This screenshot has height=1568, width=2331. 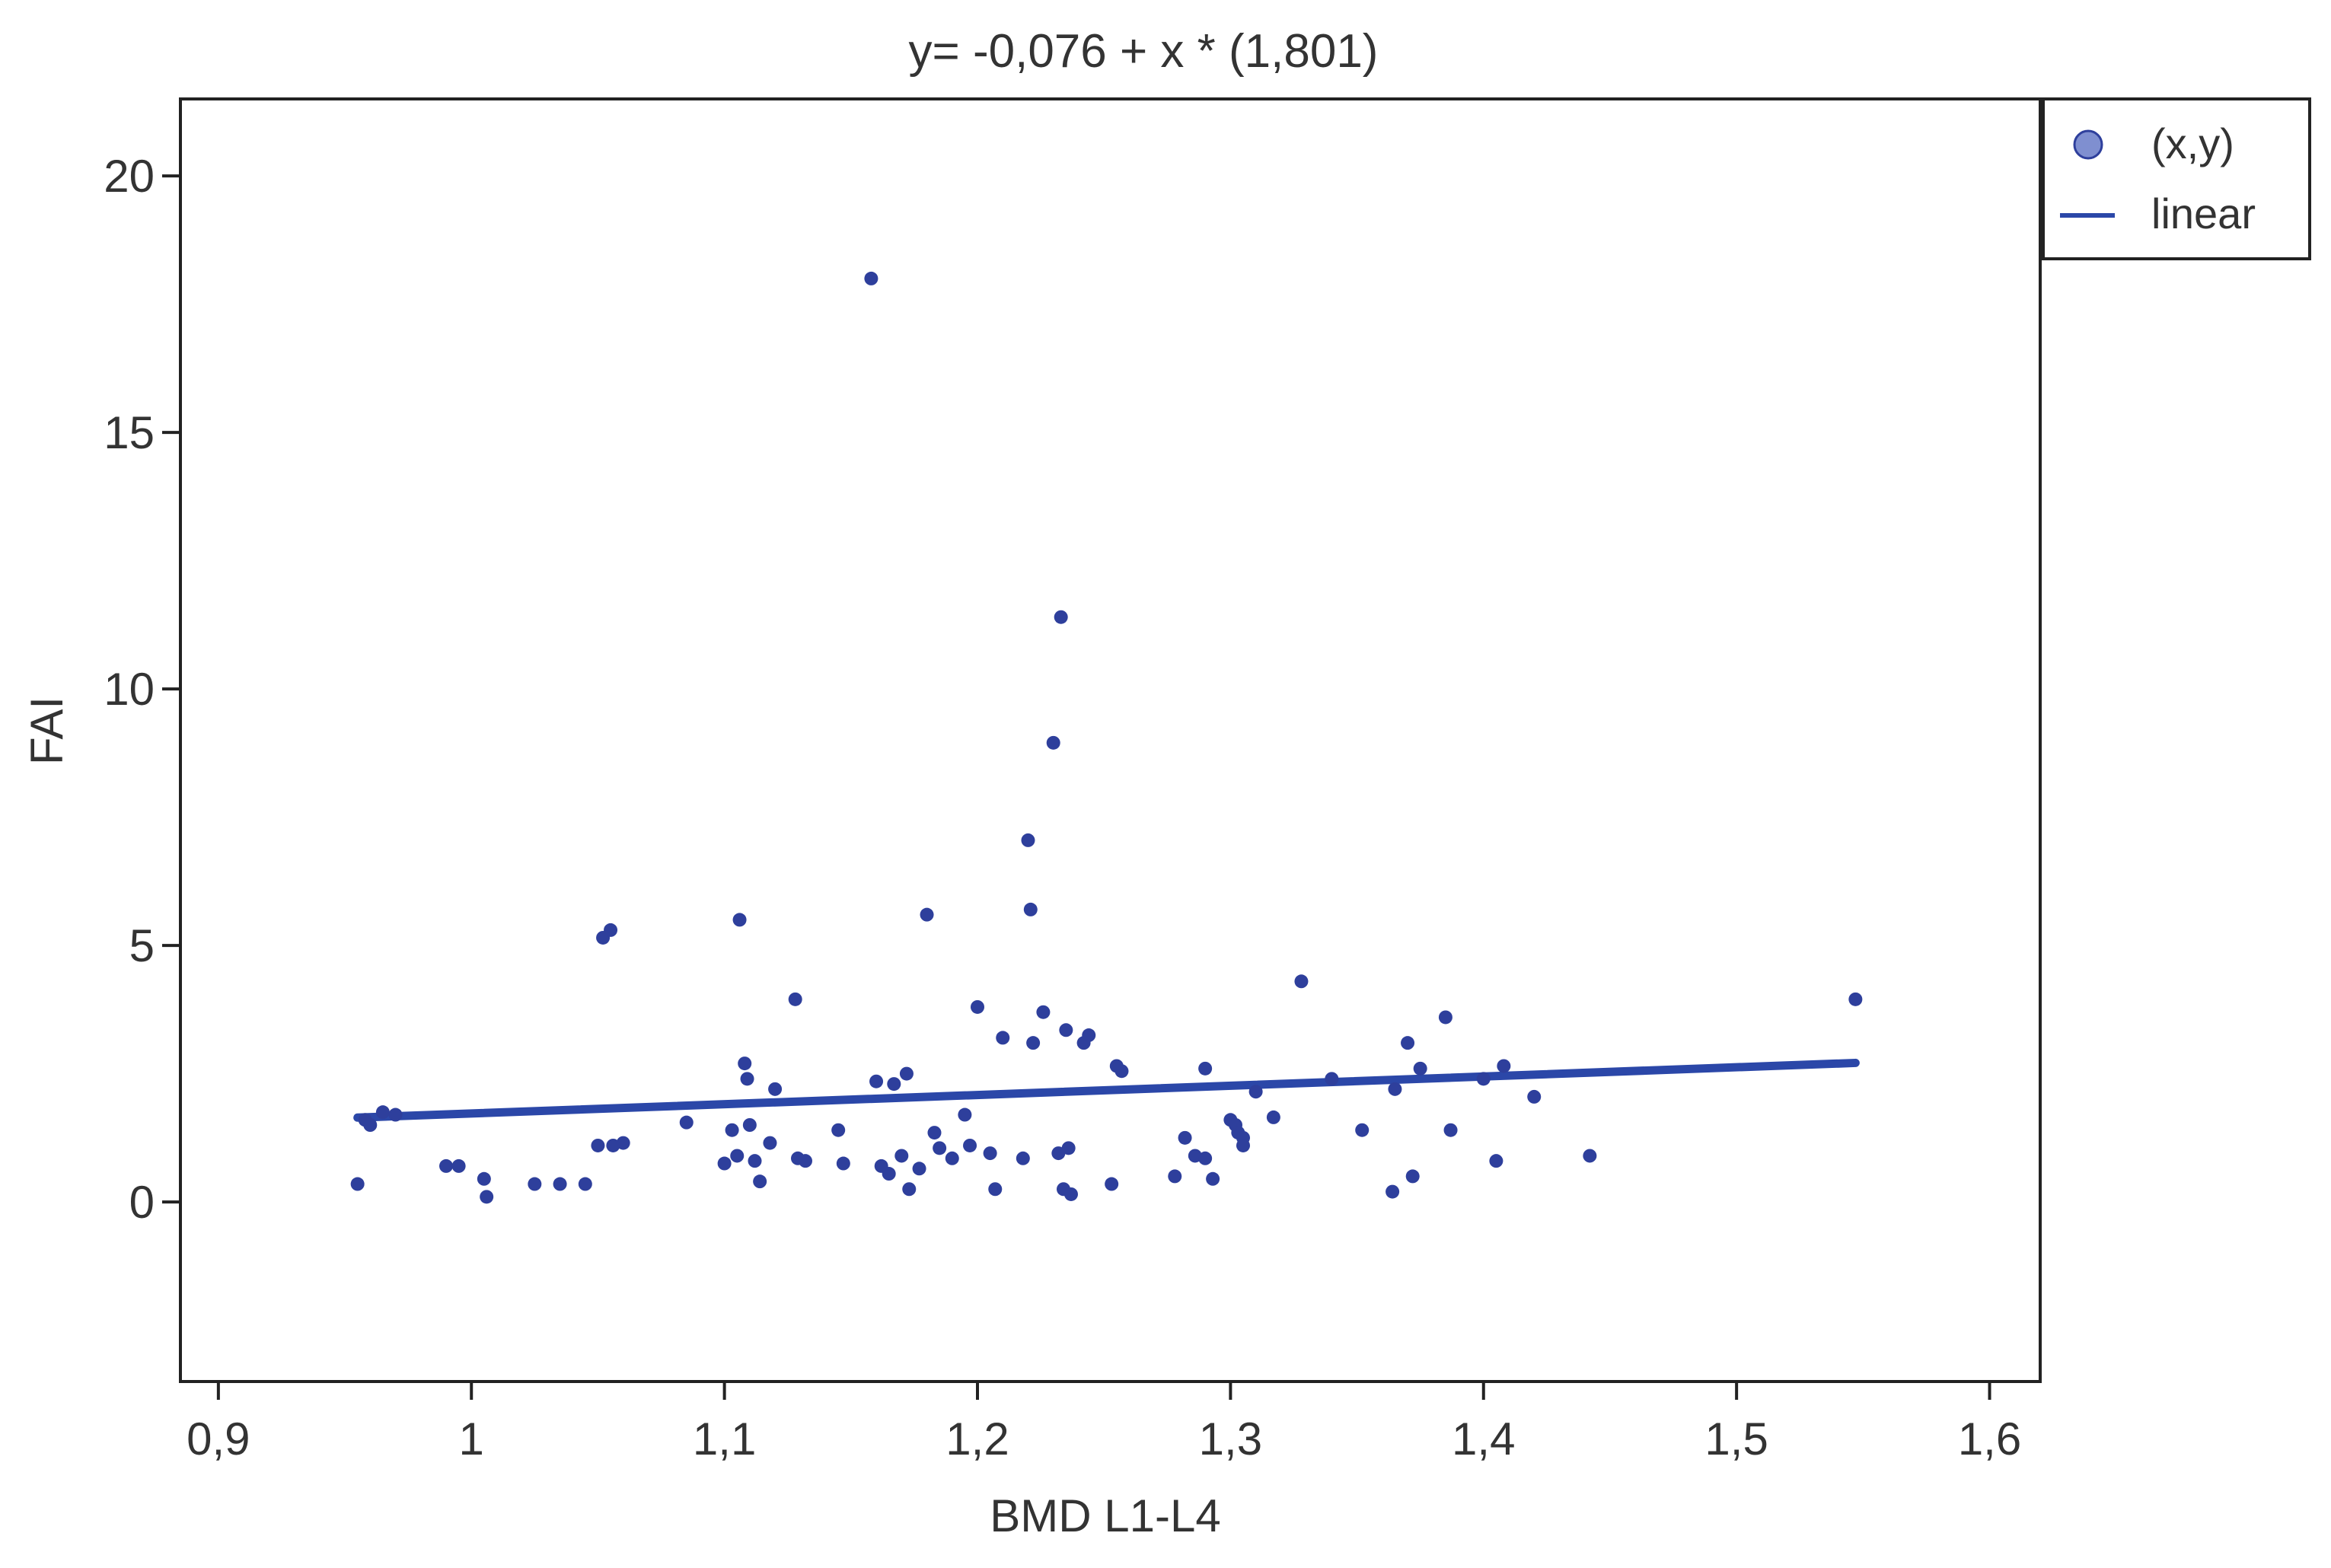 I want to click on chart-title: y= -0,076 + x * (1,801), so click(x=1144, y=51).